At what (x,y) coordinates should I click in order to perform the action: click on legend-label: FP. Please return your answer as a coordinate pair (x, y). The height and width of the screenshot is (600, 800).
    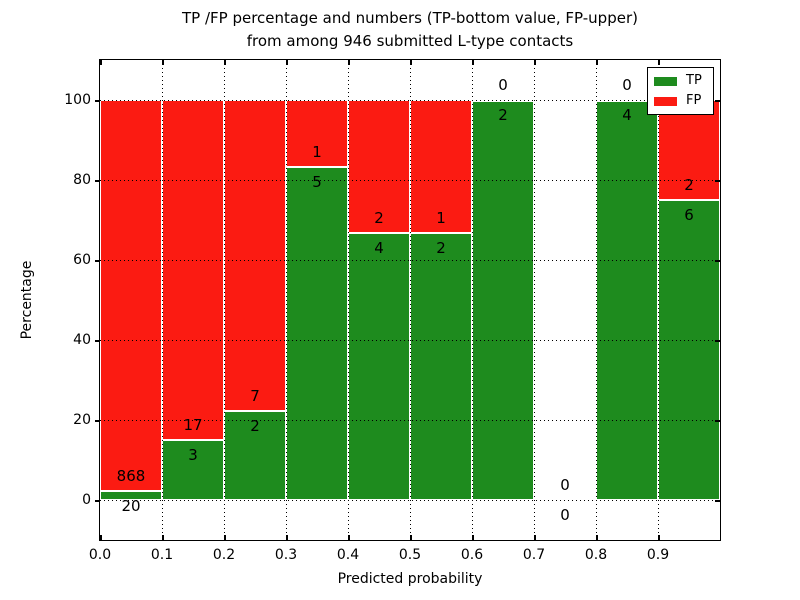
    Looking at the image, I should click on (694, 100).